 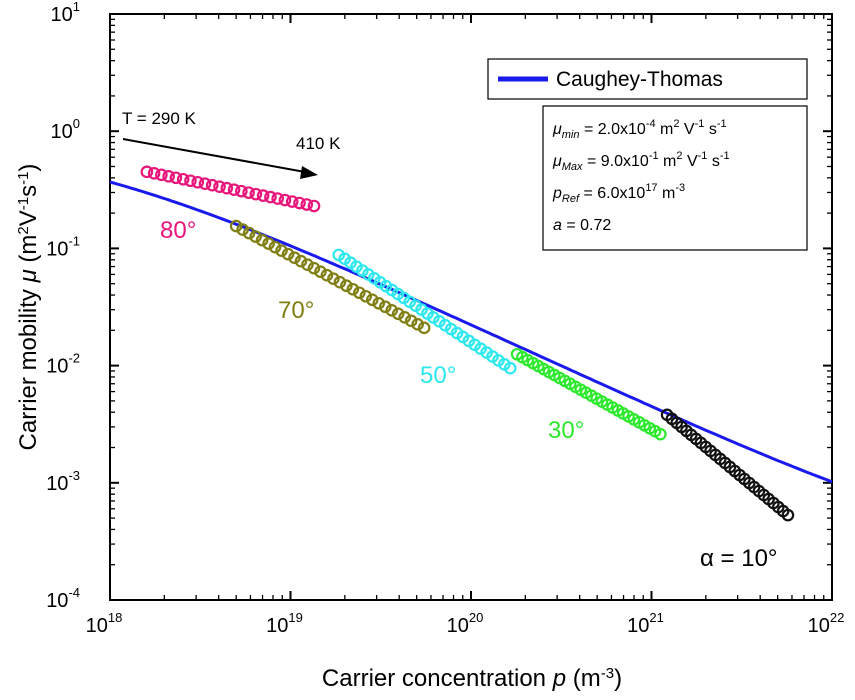 What do you see at coordinates (645, 623) in the screenshot?
I see `x-tick-label: 1021` at bounding box center [645, 623].